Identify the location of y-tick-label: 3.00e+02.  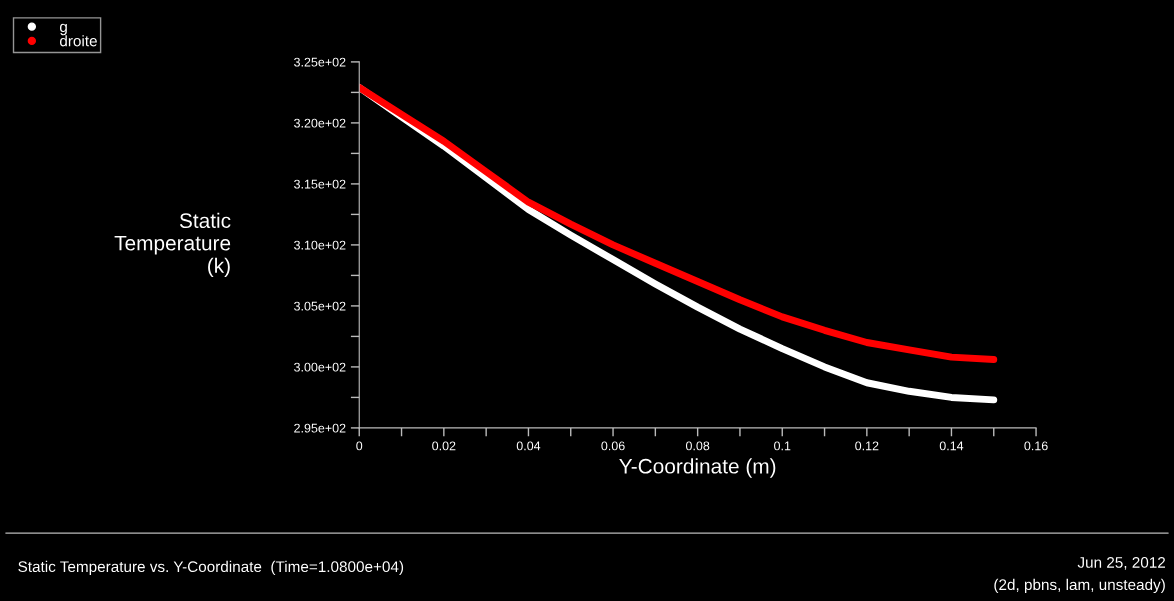
(320, 367).